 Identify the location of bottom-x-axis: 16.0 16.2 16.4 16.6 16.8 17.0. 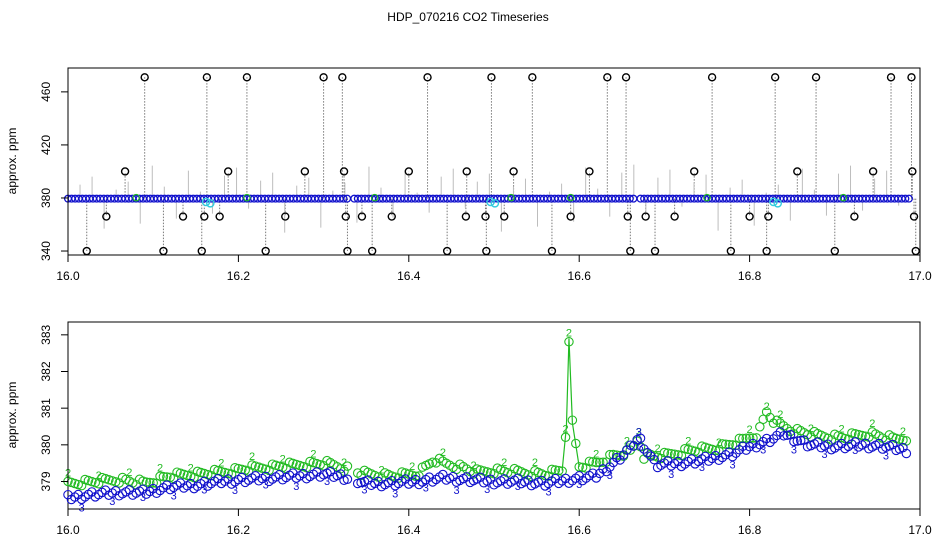
(494, 522).